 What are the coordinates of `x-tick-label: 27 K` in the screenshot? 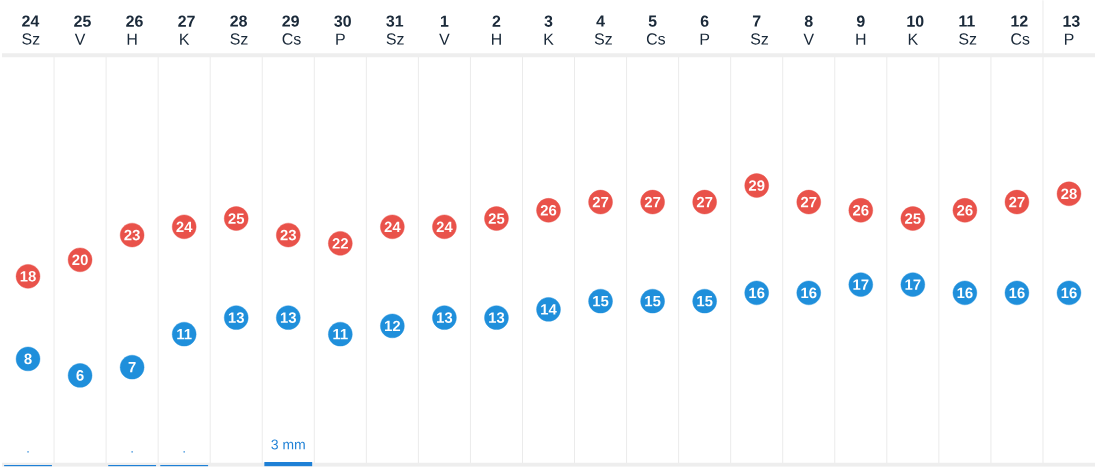 It's located at (186, 30).